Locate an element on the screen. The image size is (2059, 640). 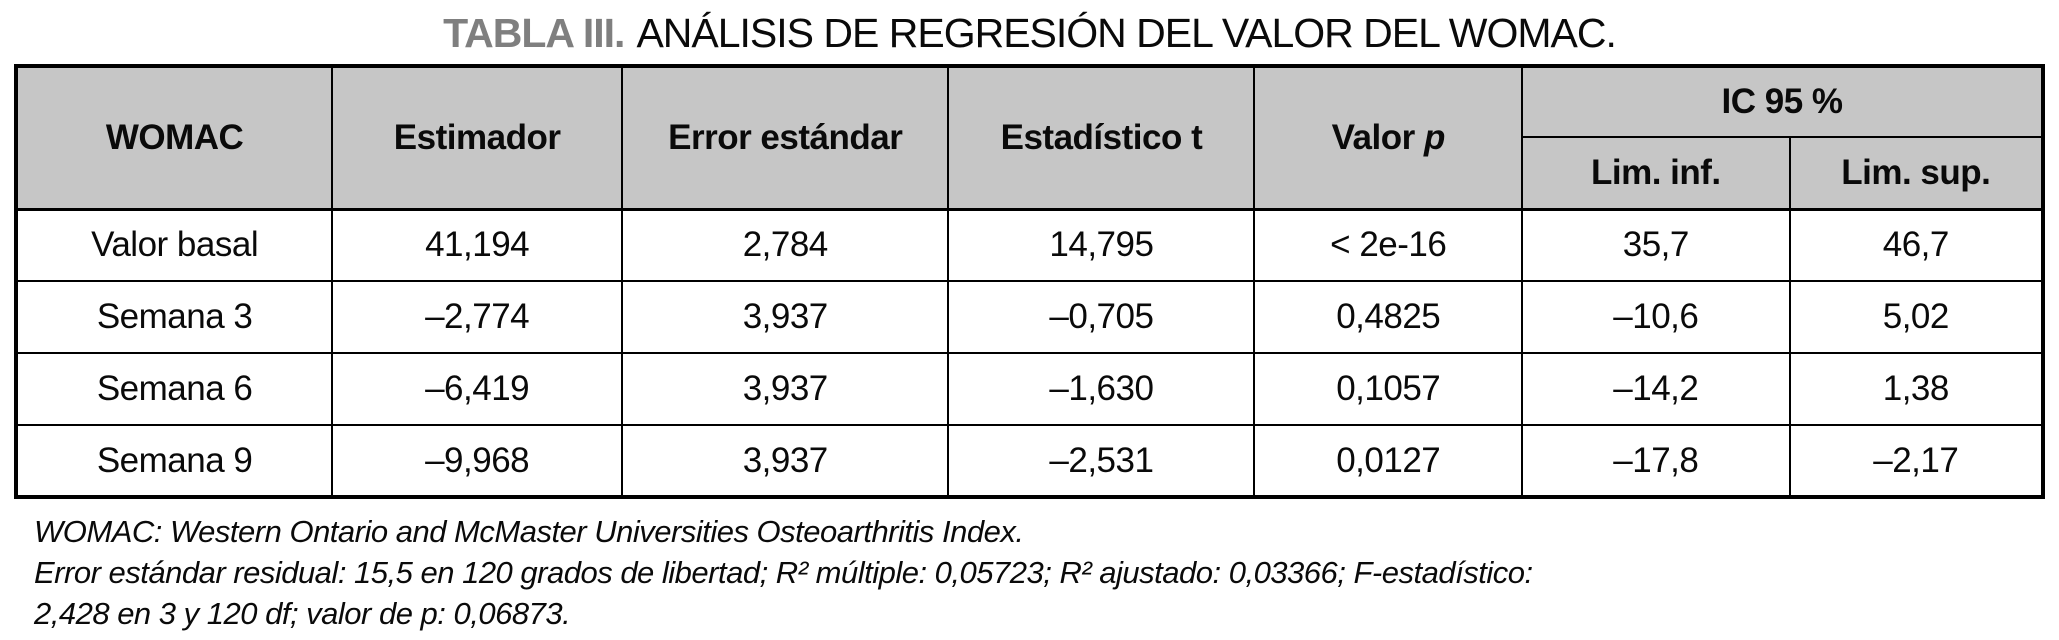
cell-lim-sup: 46,7 is located at coordinates (1916, 244).